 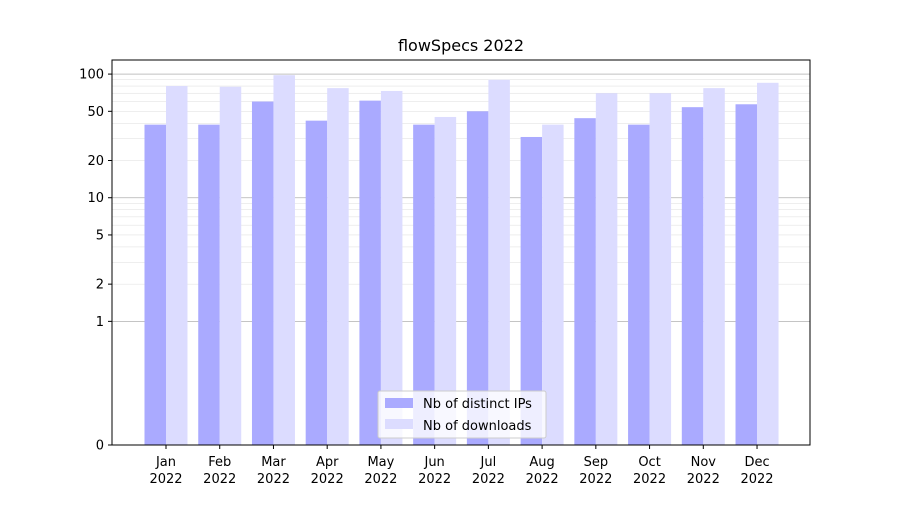 I want to click on y-tick-label: 1, so click(x=100, y=322).